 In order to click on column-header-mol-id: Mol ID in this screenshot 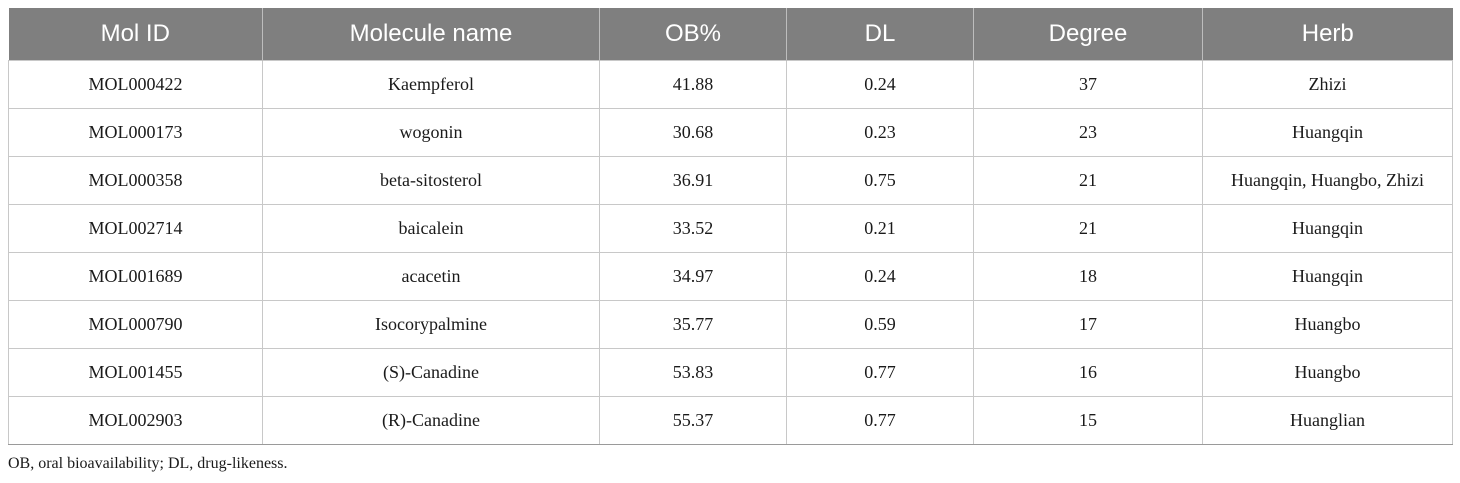, I will do `click(135, 34)`.